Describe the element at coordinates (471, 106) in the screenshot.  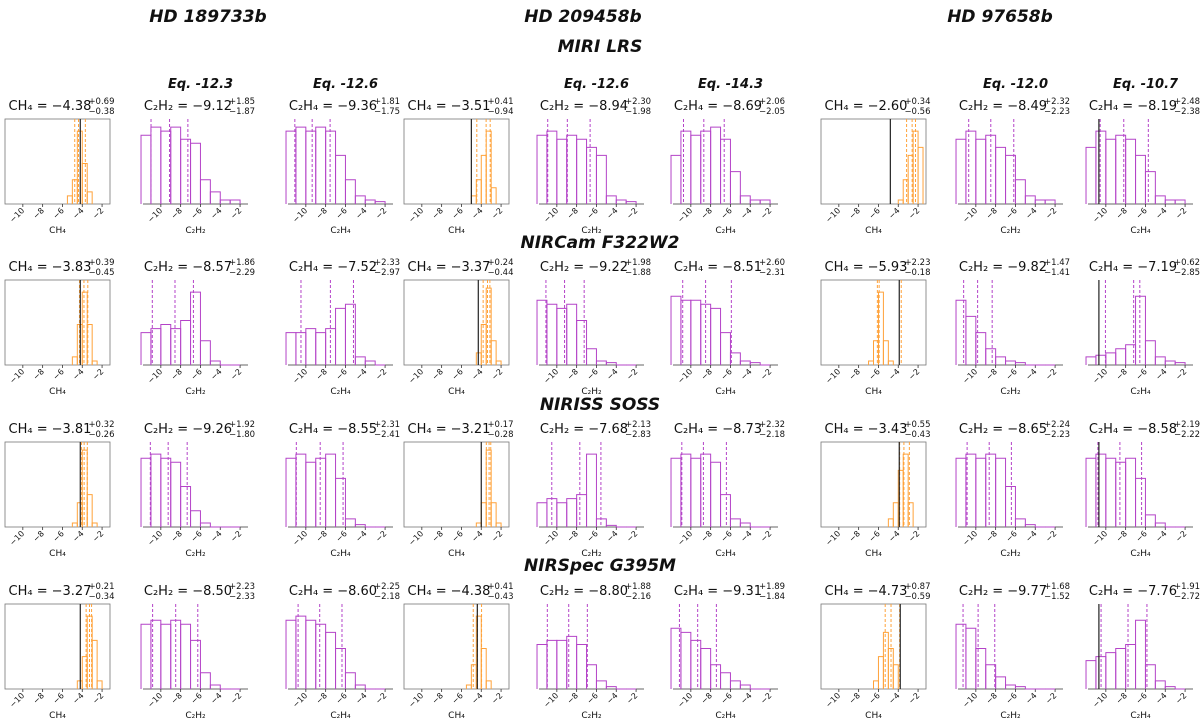
I see `median-label: −3.51` at that location.